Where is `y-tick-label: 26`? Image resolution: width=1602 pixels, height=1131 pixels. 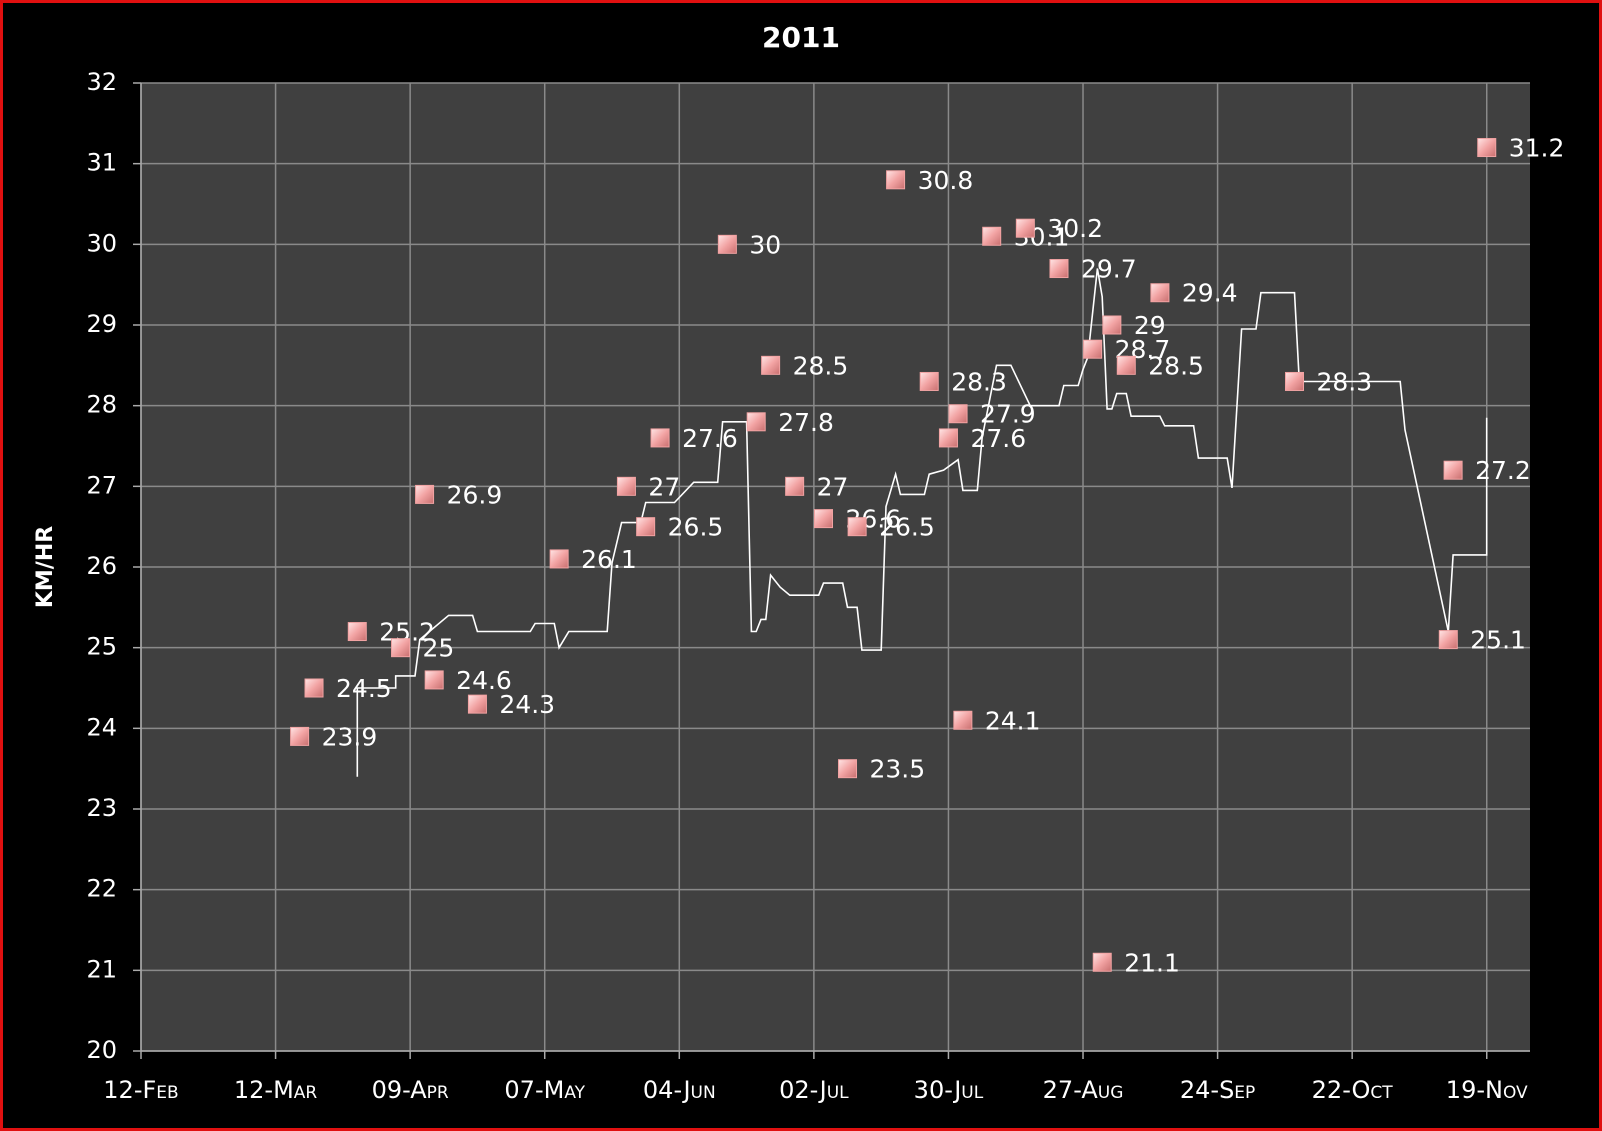 y-tick-label: 26 is located at coordinates (101, 566).